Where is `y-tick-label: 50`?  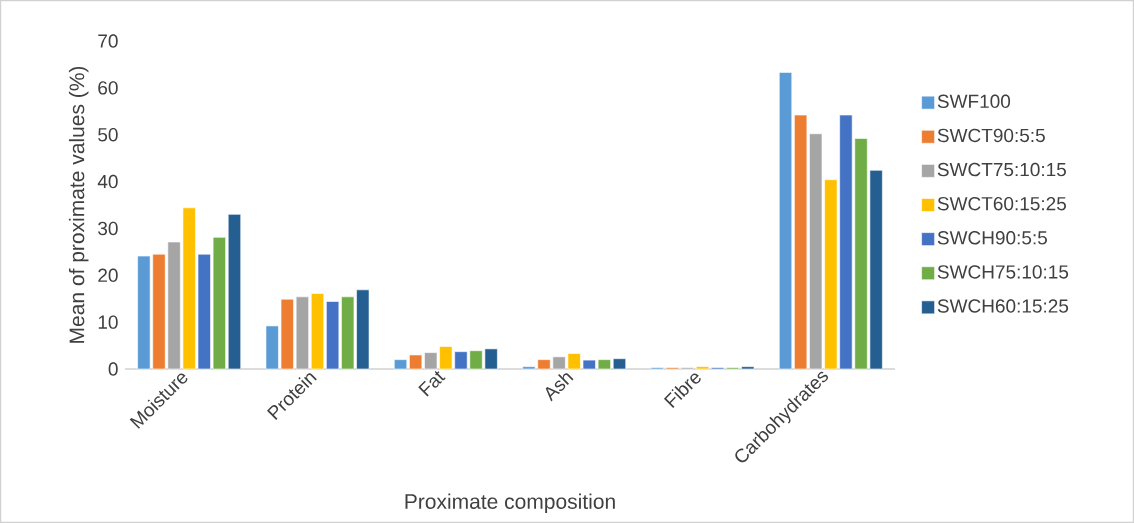
y-tick-label: 50 is located at coordinates (108, 134).